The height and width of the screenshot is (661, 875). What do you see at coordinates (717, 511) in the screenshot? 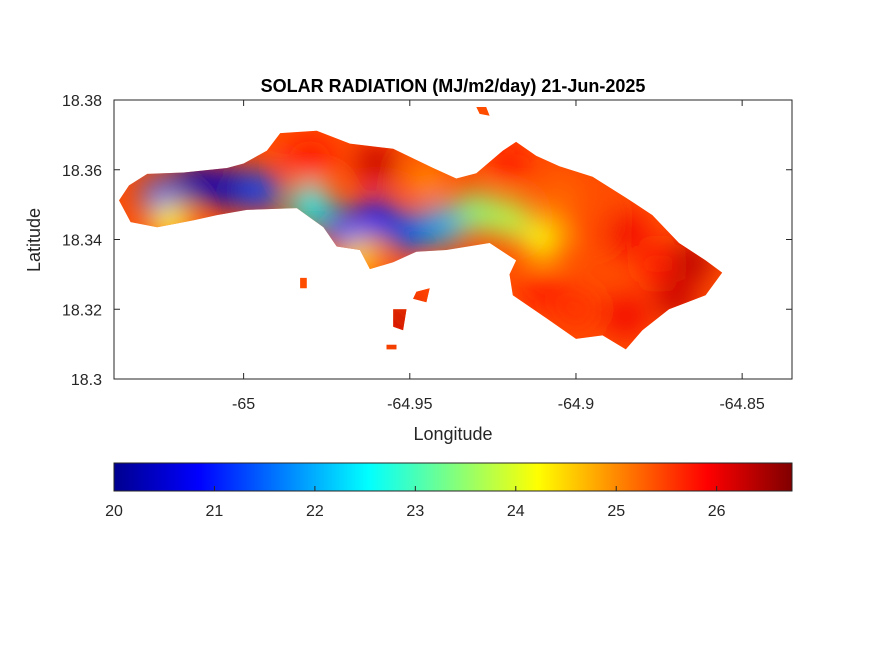
I see `colorbar-tick-label: 26` at bounding box center [717, 511].